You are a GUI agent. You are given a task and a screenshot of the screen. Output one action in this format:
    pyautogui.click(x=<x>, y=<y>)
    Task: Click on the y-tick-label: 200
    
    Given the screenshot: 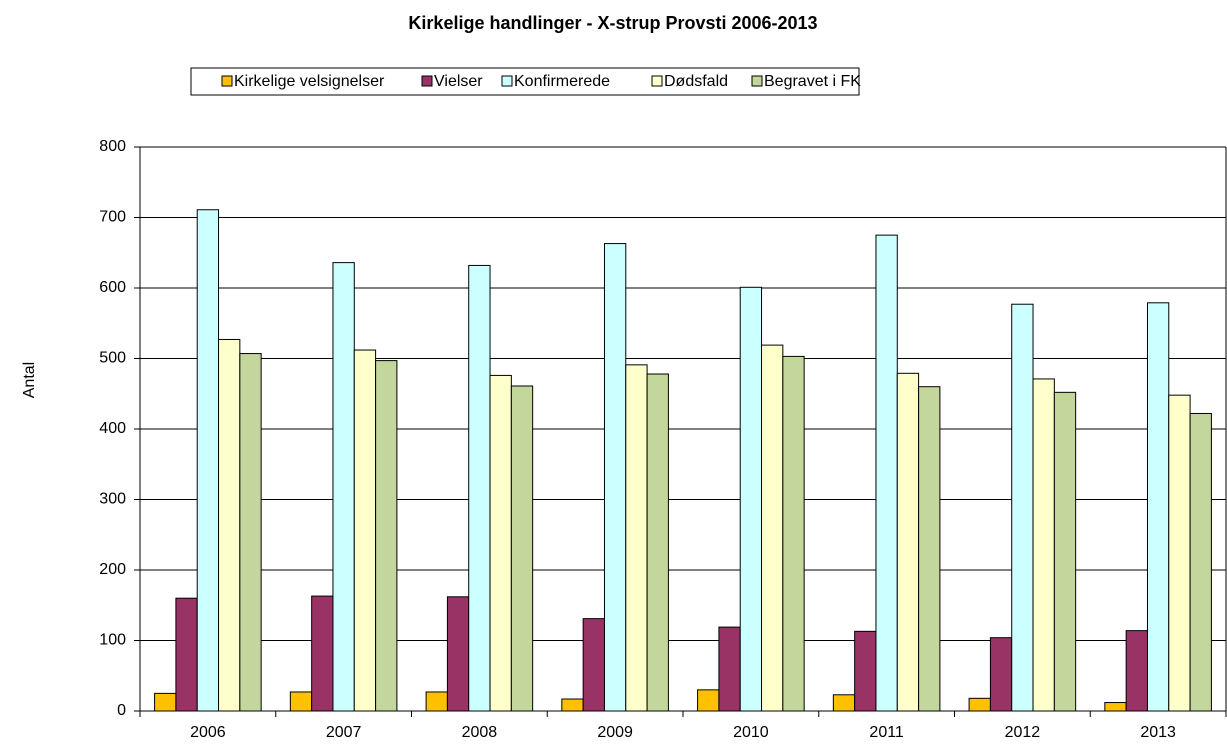 What is the action you would take?
    pyautogui.click(x=112, y=569)
    